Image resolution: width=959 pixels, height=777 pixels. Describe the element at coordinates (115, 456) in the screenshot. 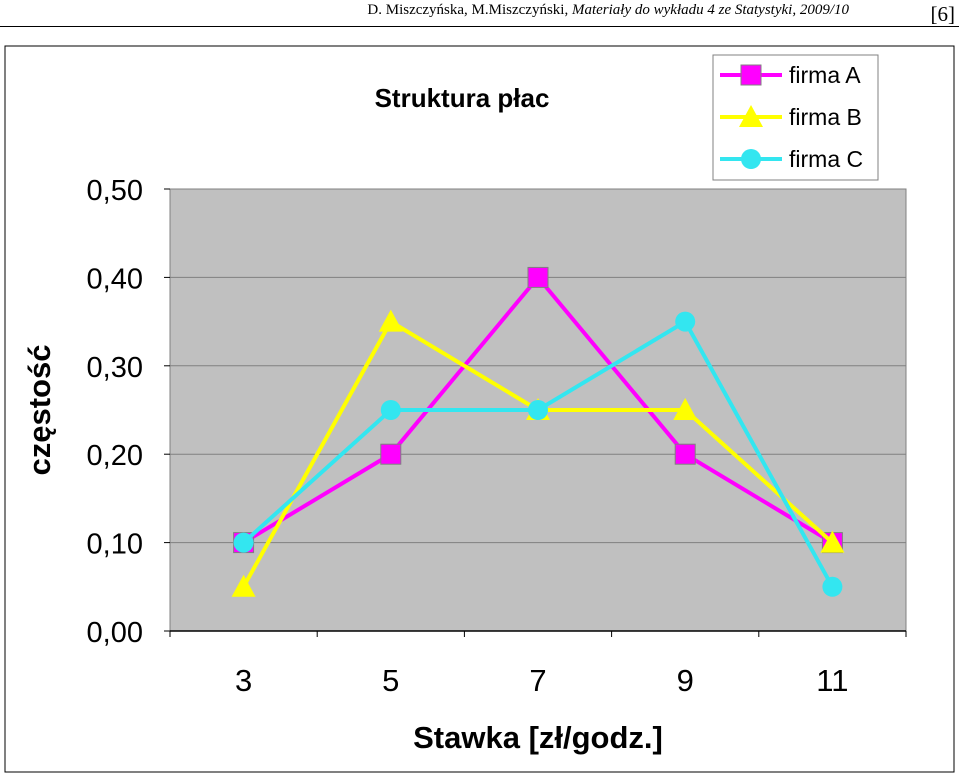

I see `y-tick-label: 0,20` at that location.